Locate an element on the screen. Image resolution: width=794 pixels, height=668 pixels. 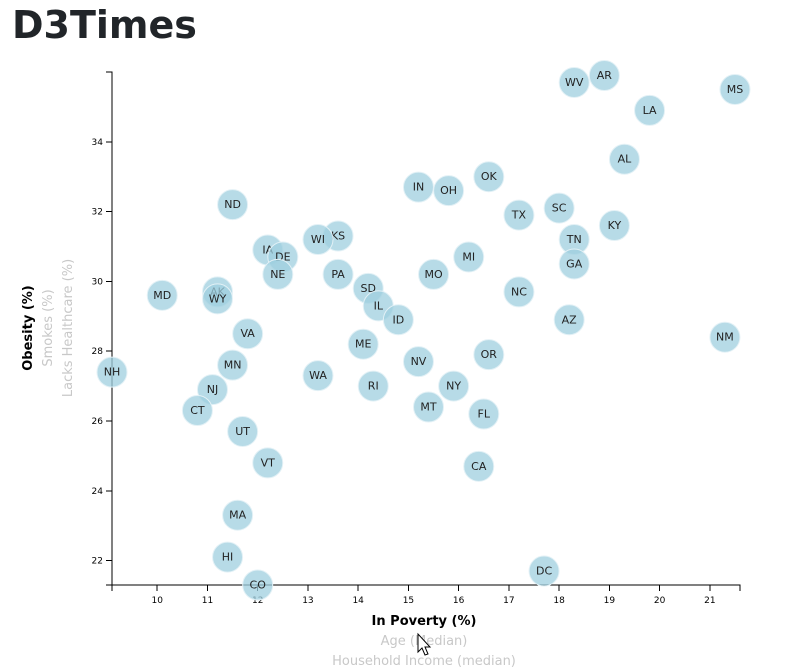
state-label: ID is located at coordinates (399, 319).